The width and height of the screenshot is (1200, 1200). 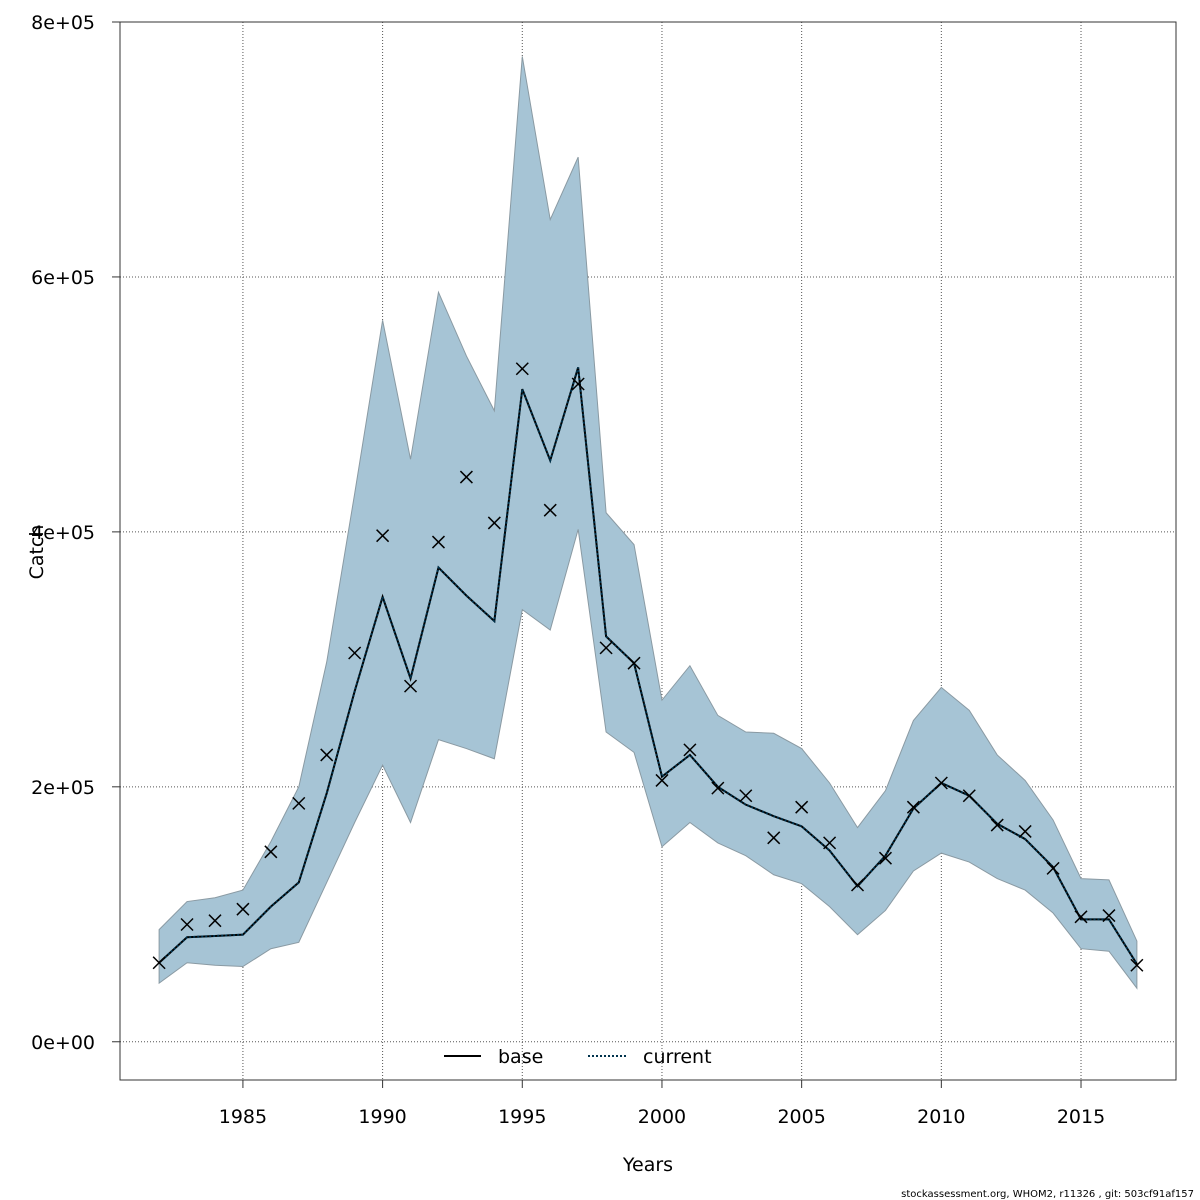 What do you see at coordinates (355, 653) in the screenshot?
I see `observed-point-1989` at bounding box center [355, 653].